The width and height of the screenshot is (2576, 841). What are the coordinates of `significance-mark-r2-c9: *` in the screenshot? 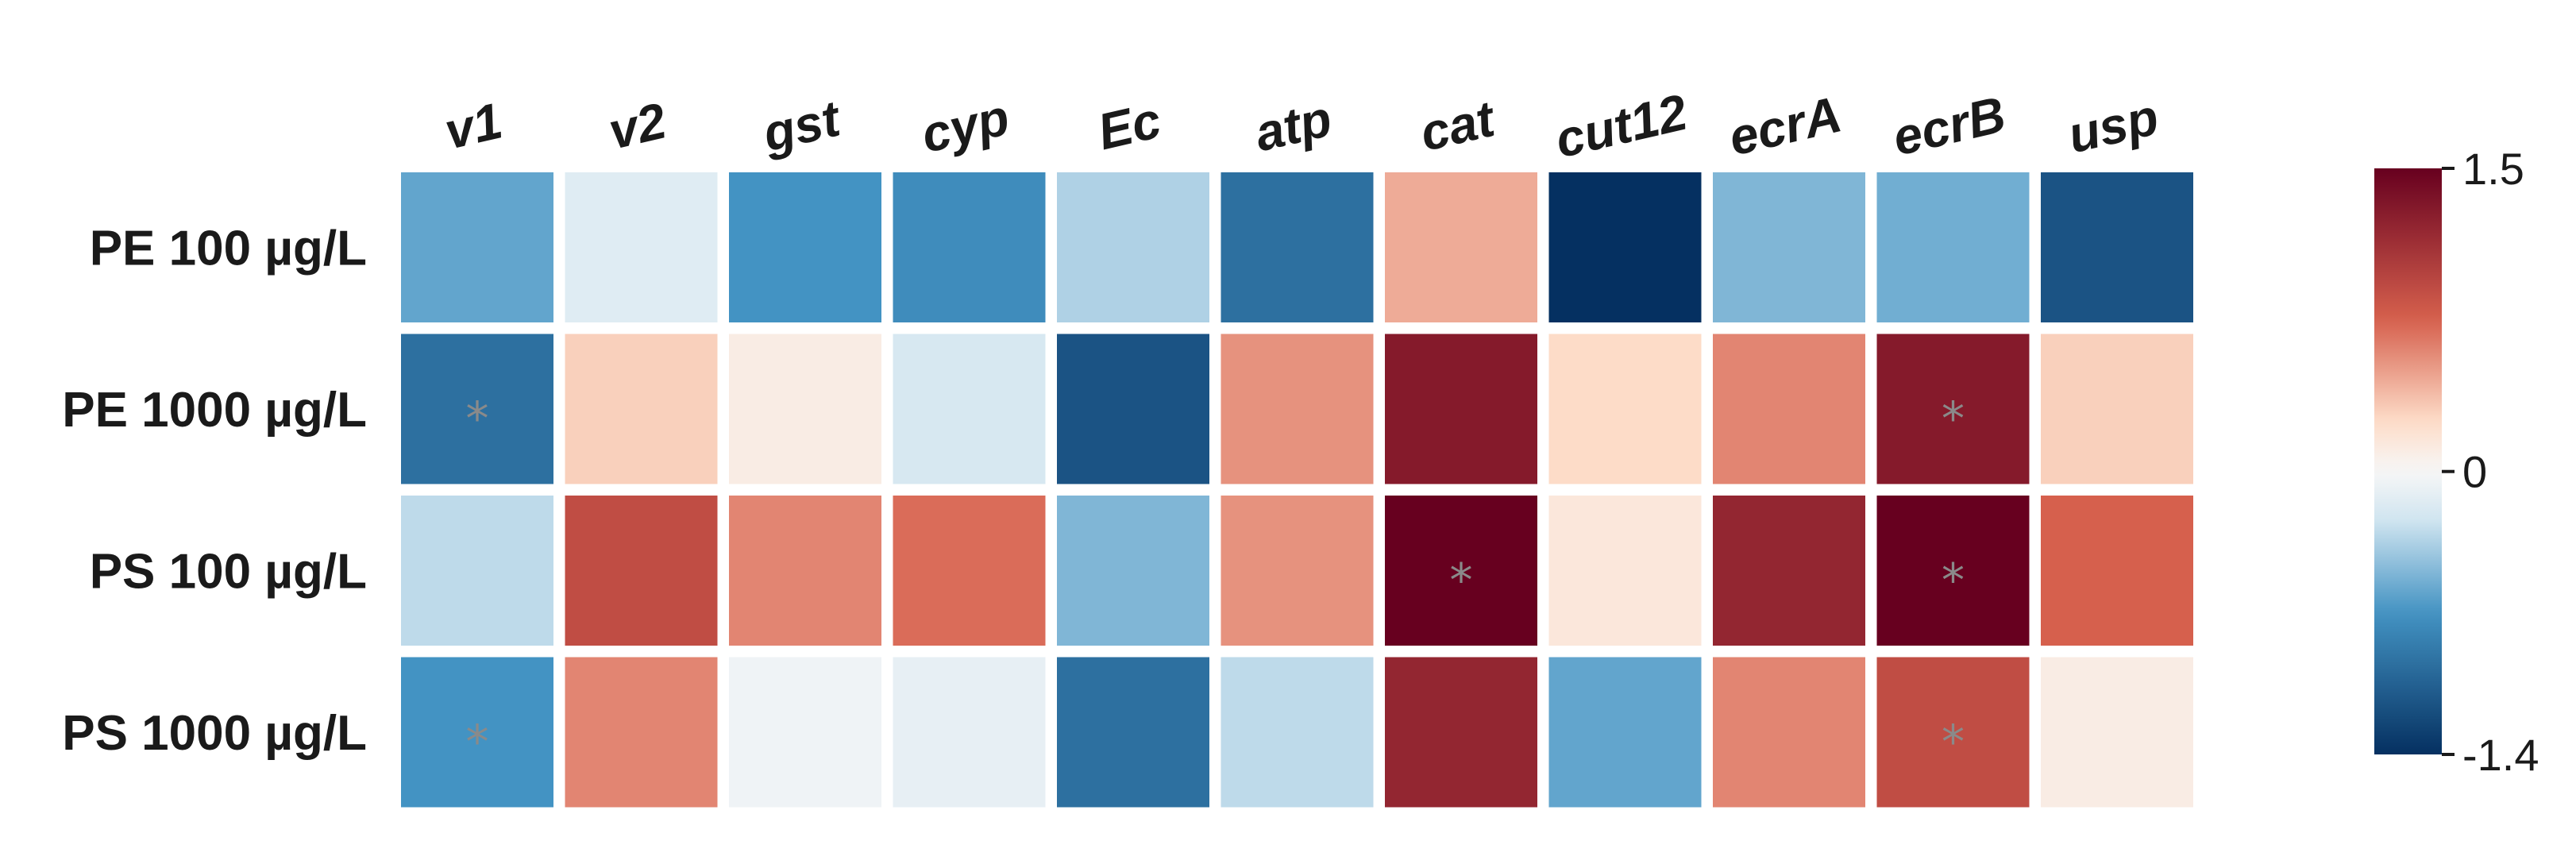 It's located at (1954, 581).